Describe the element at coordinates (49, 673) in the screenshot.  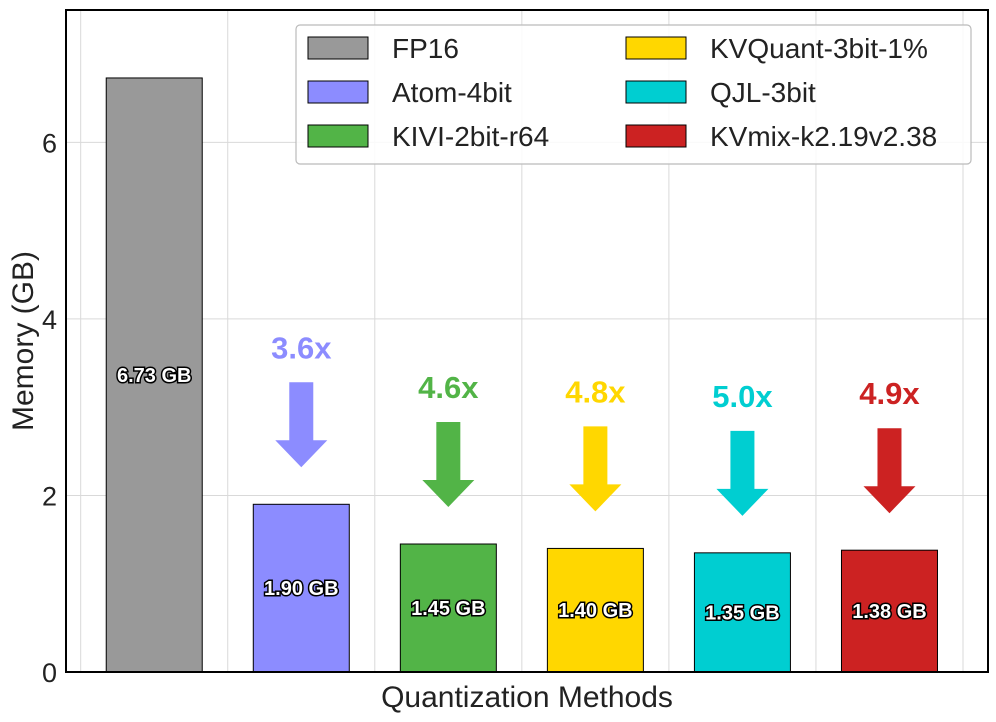
I see `y-tick-label: 0` at that location.